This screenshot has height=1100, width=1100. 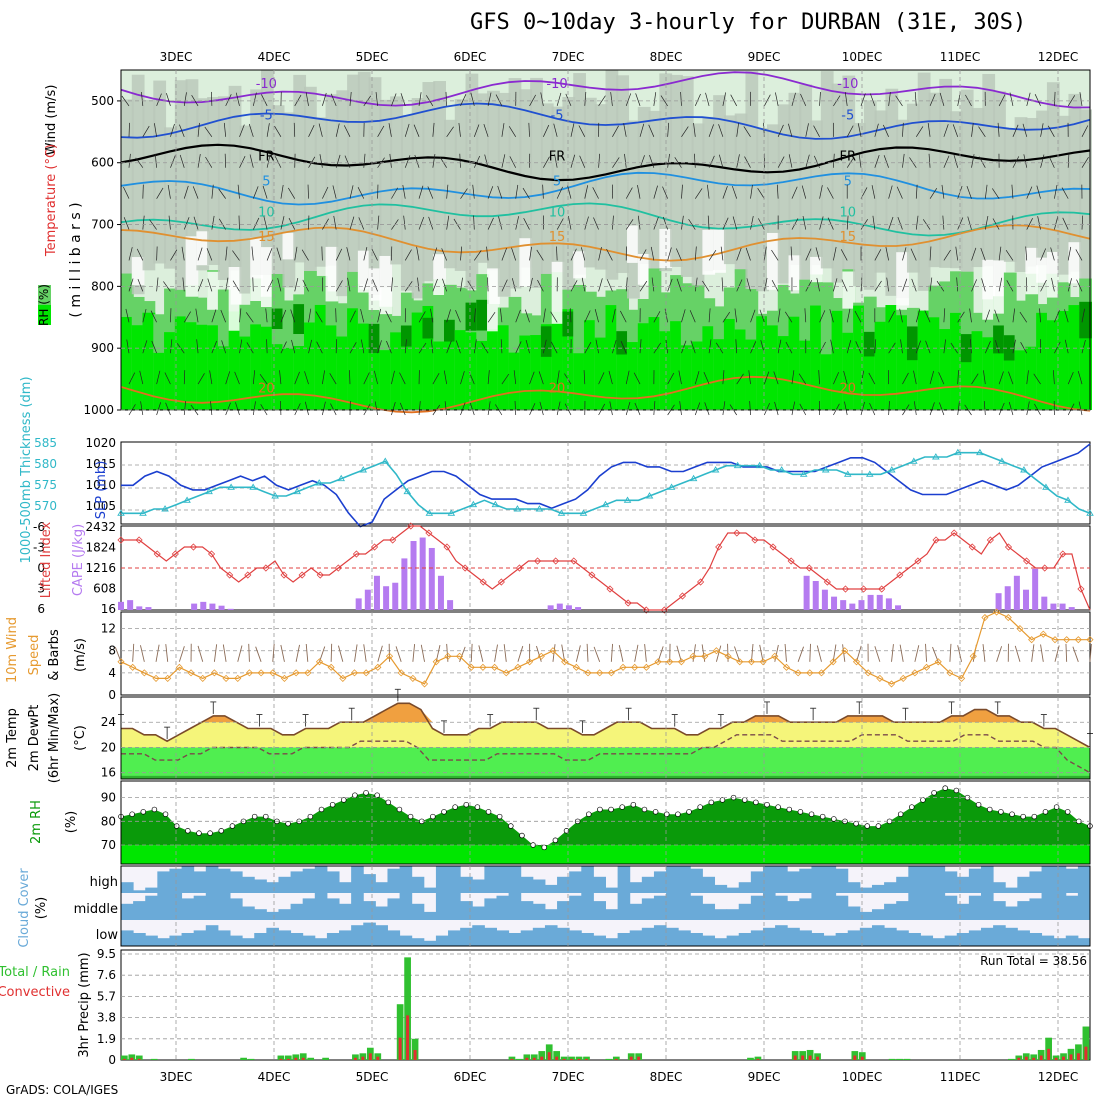 I want to click on thickness-tick-label: 580, so click(x=45, y=464).